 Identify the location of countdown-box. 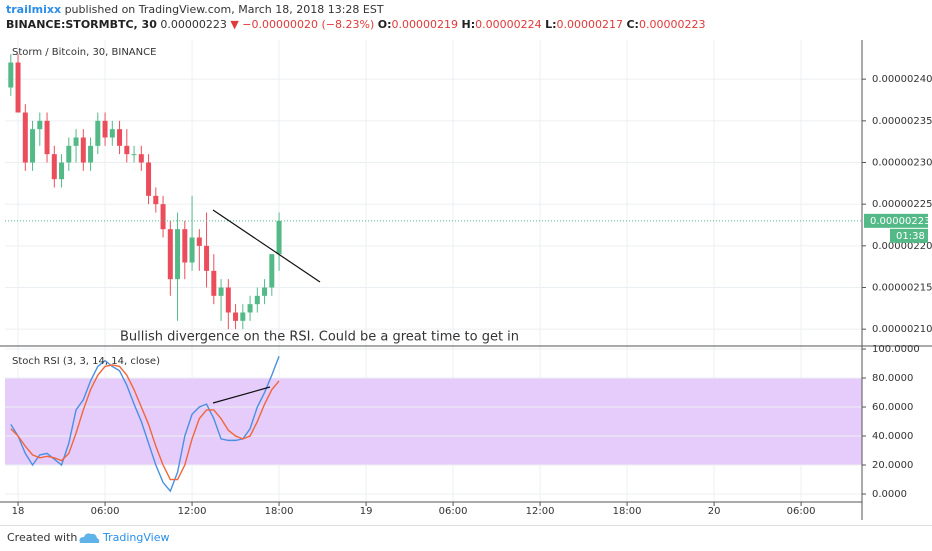
(909, 235).